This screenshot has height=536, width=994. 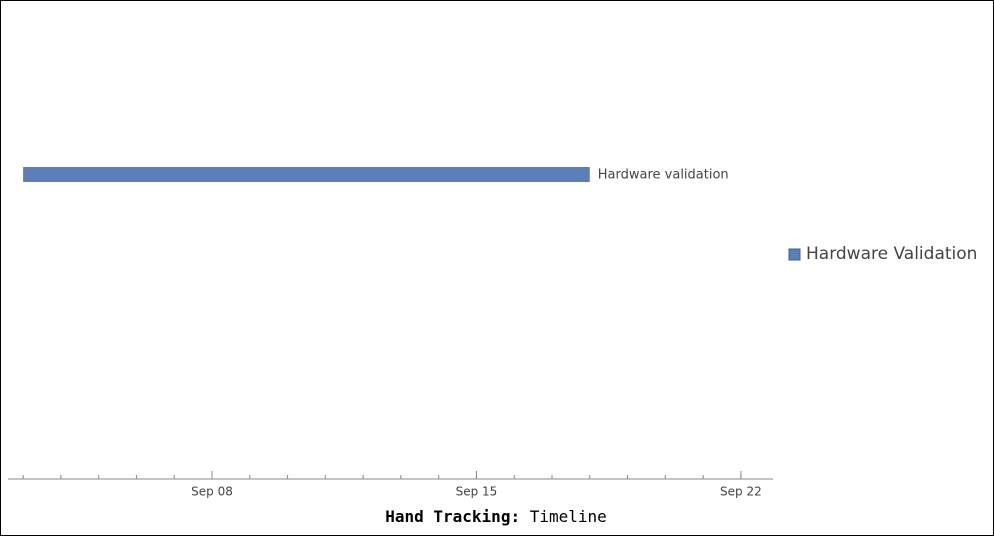 What do you see at coordinates (212, 492) in the screenshot?
I see `x-tick-label: Sep 08` at bounding box center [212, 492].